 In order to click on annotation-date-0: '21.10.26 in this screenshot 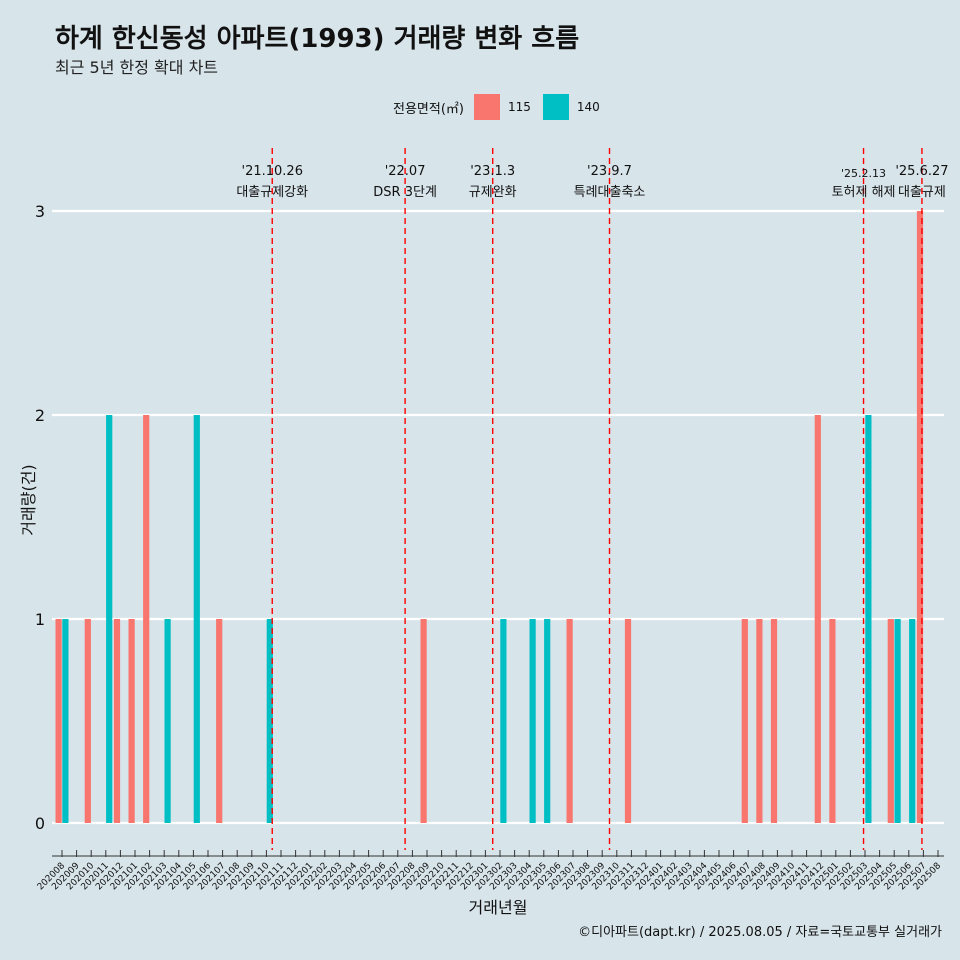, I will do `click(272, 171)`.